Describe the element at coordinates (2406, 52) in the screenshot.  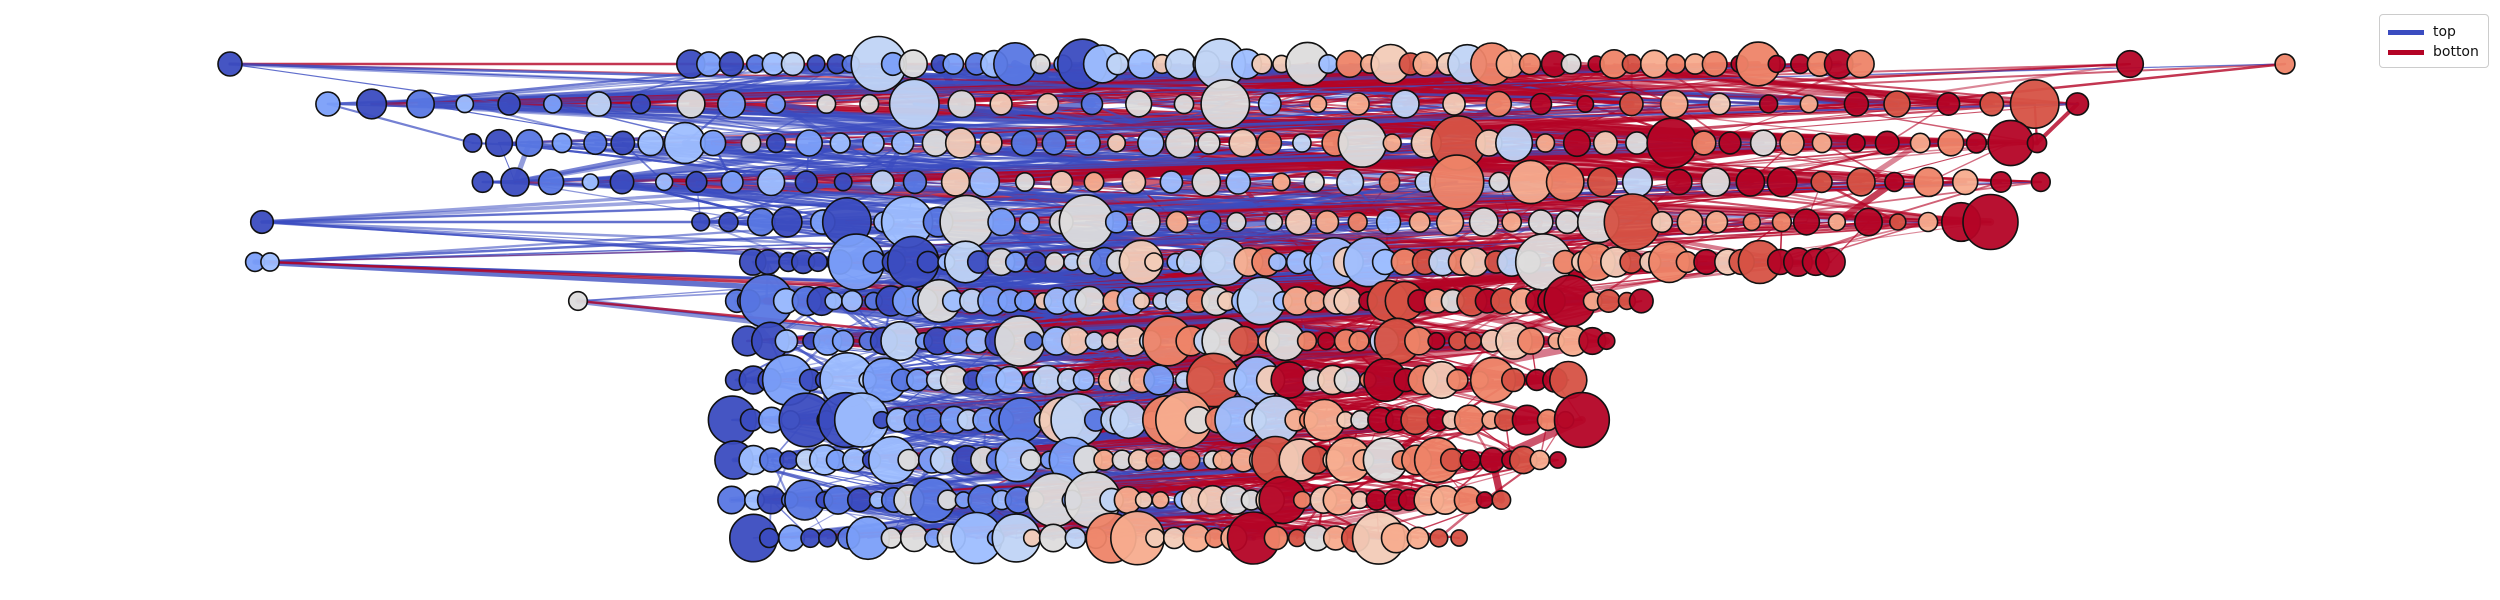
I see `legend-swatch-bottom` at that location.